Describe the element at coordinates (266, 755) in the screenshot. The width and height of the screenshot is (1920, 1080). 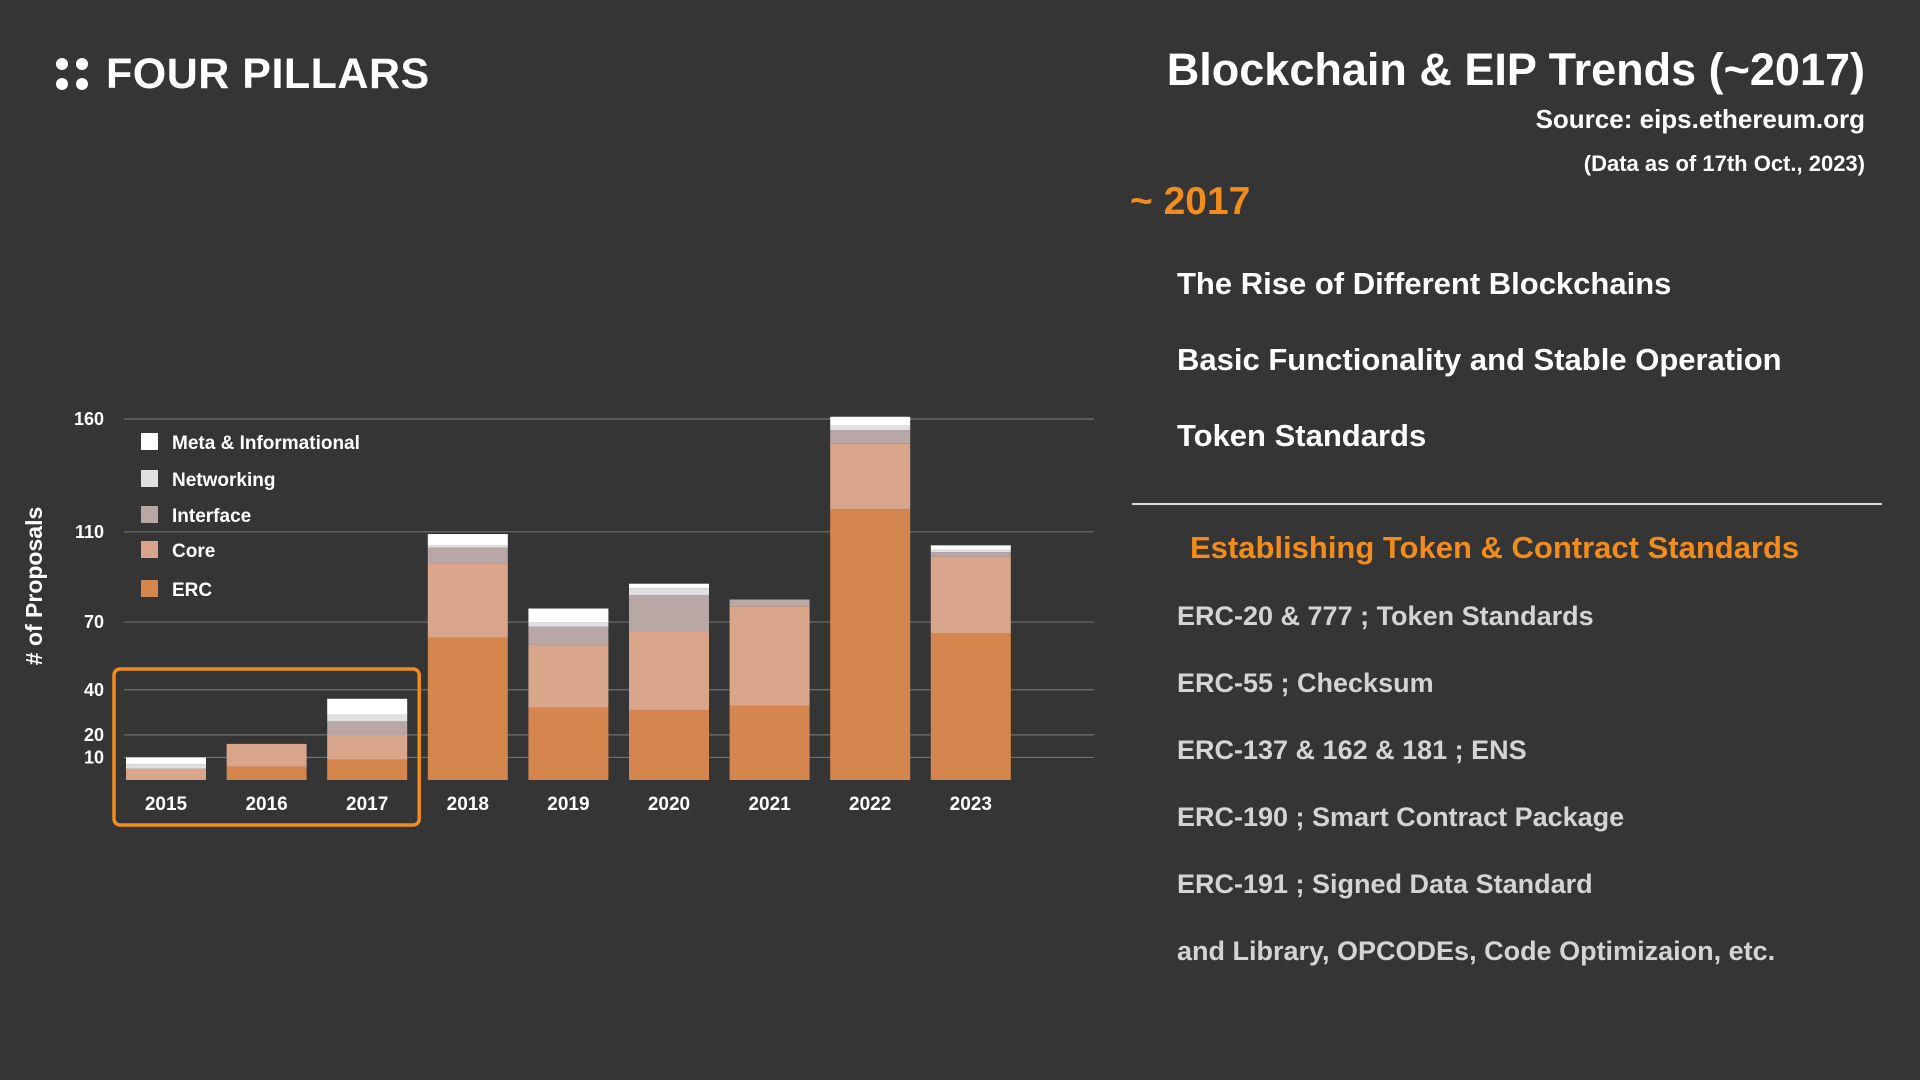
I see `bar-core-2016` at that location.